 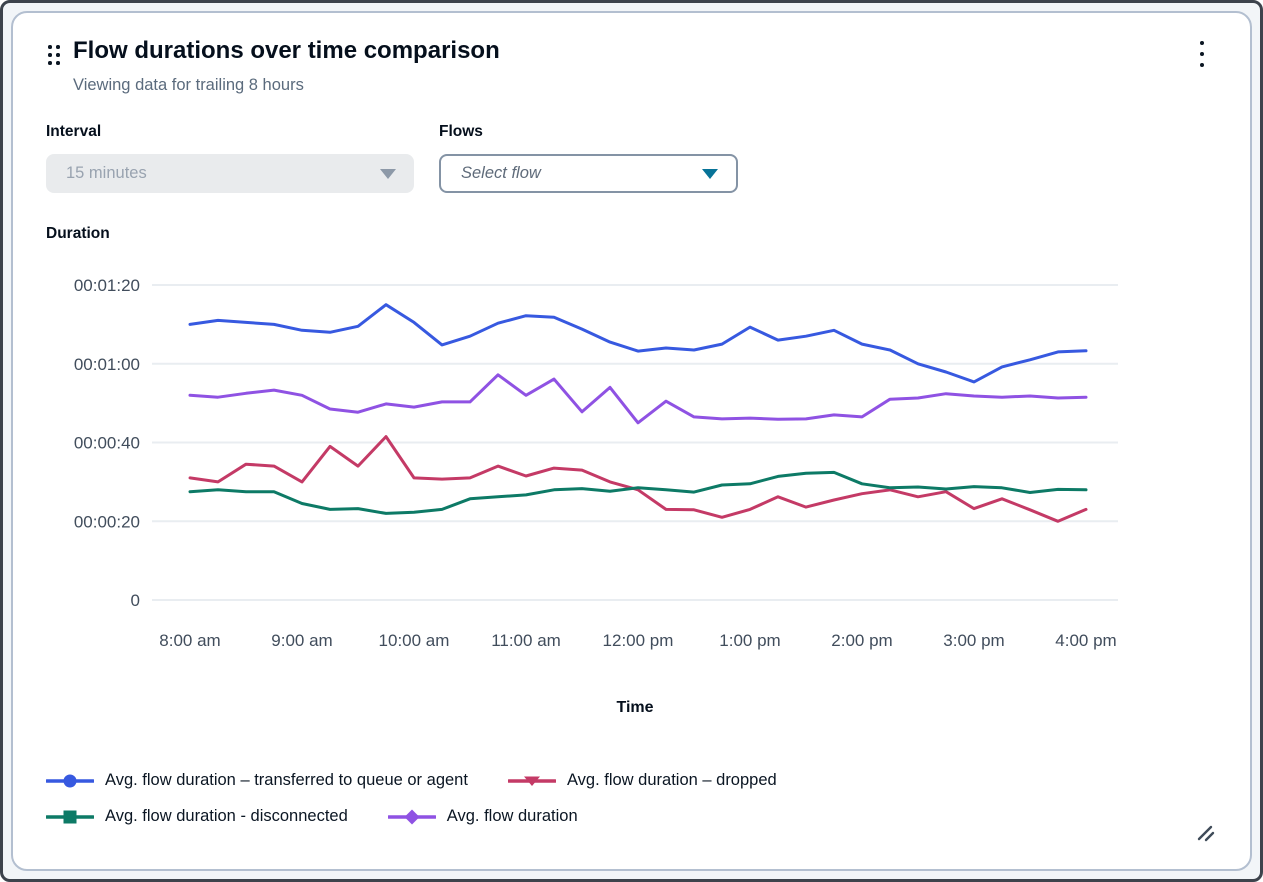 What do you see at coordinates (74, 131) in the screenshot?
I see `interval-label: Interval` at bounding box center [74, 131].